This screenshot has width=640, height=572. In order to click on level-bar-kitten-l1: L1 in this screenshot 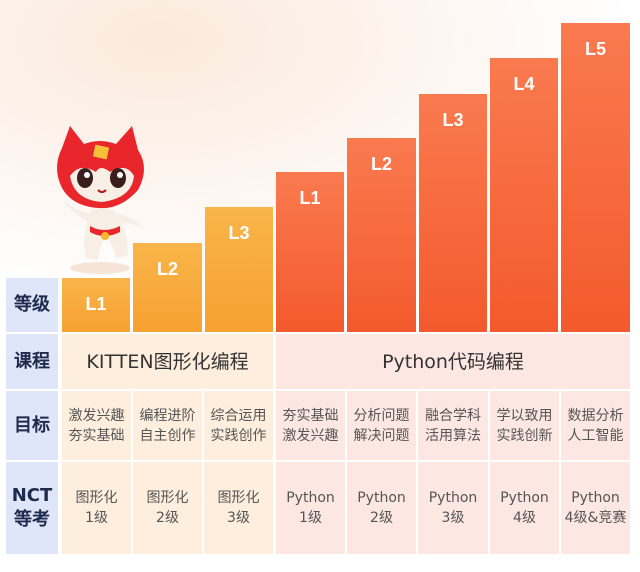, I will do `click(96, 305)`.